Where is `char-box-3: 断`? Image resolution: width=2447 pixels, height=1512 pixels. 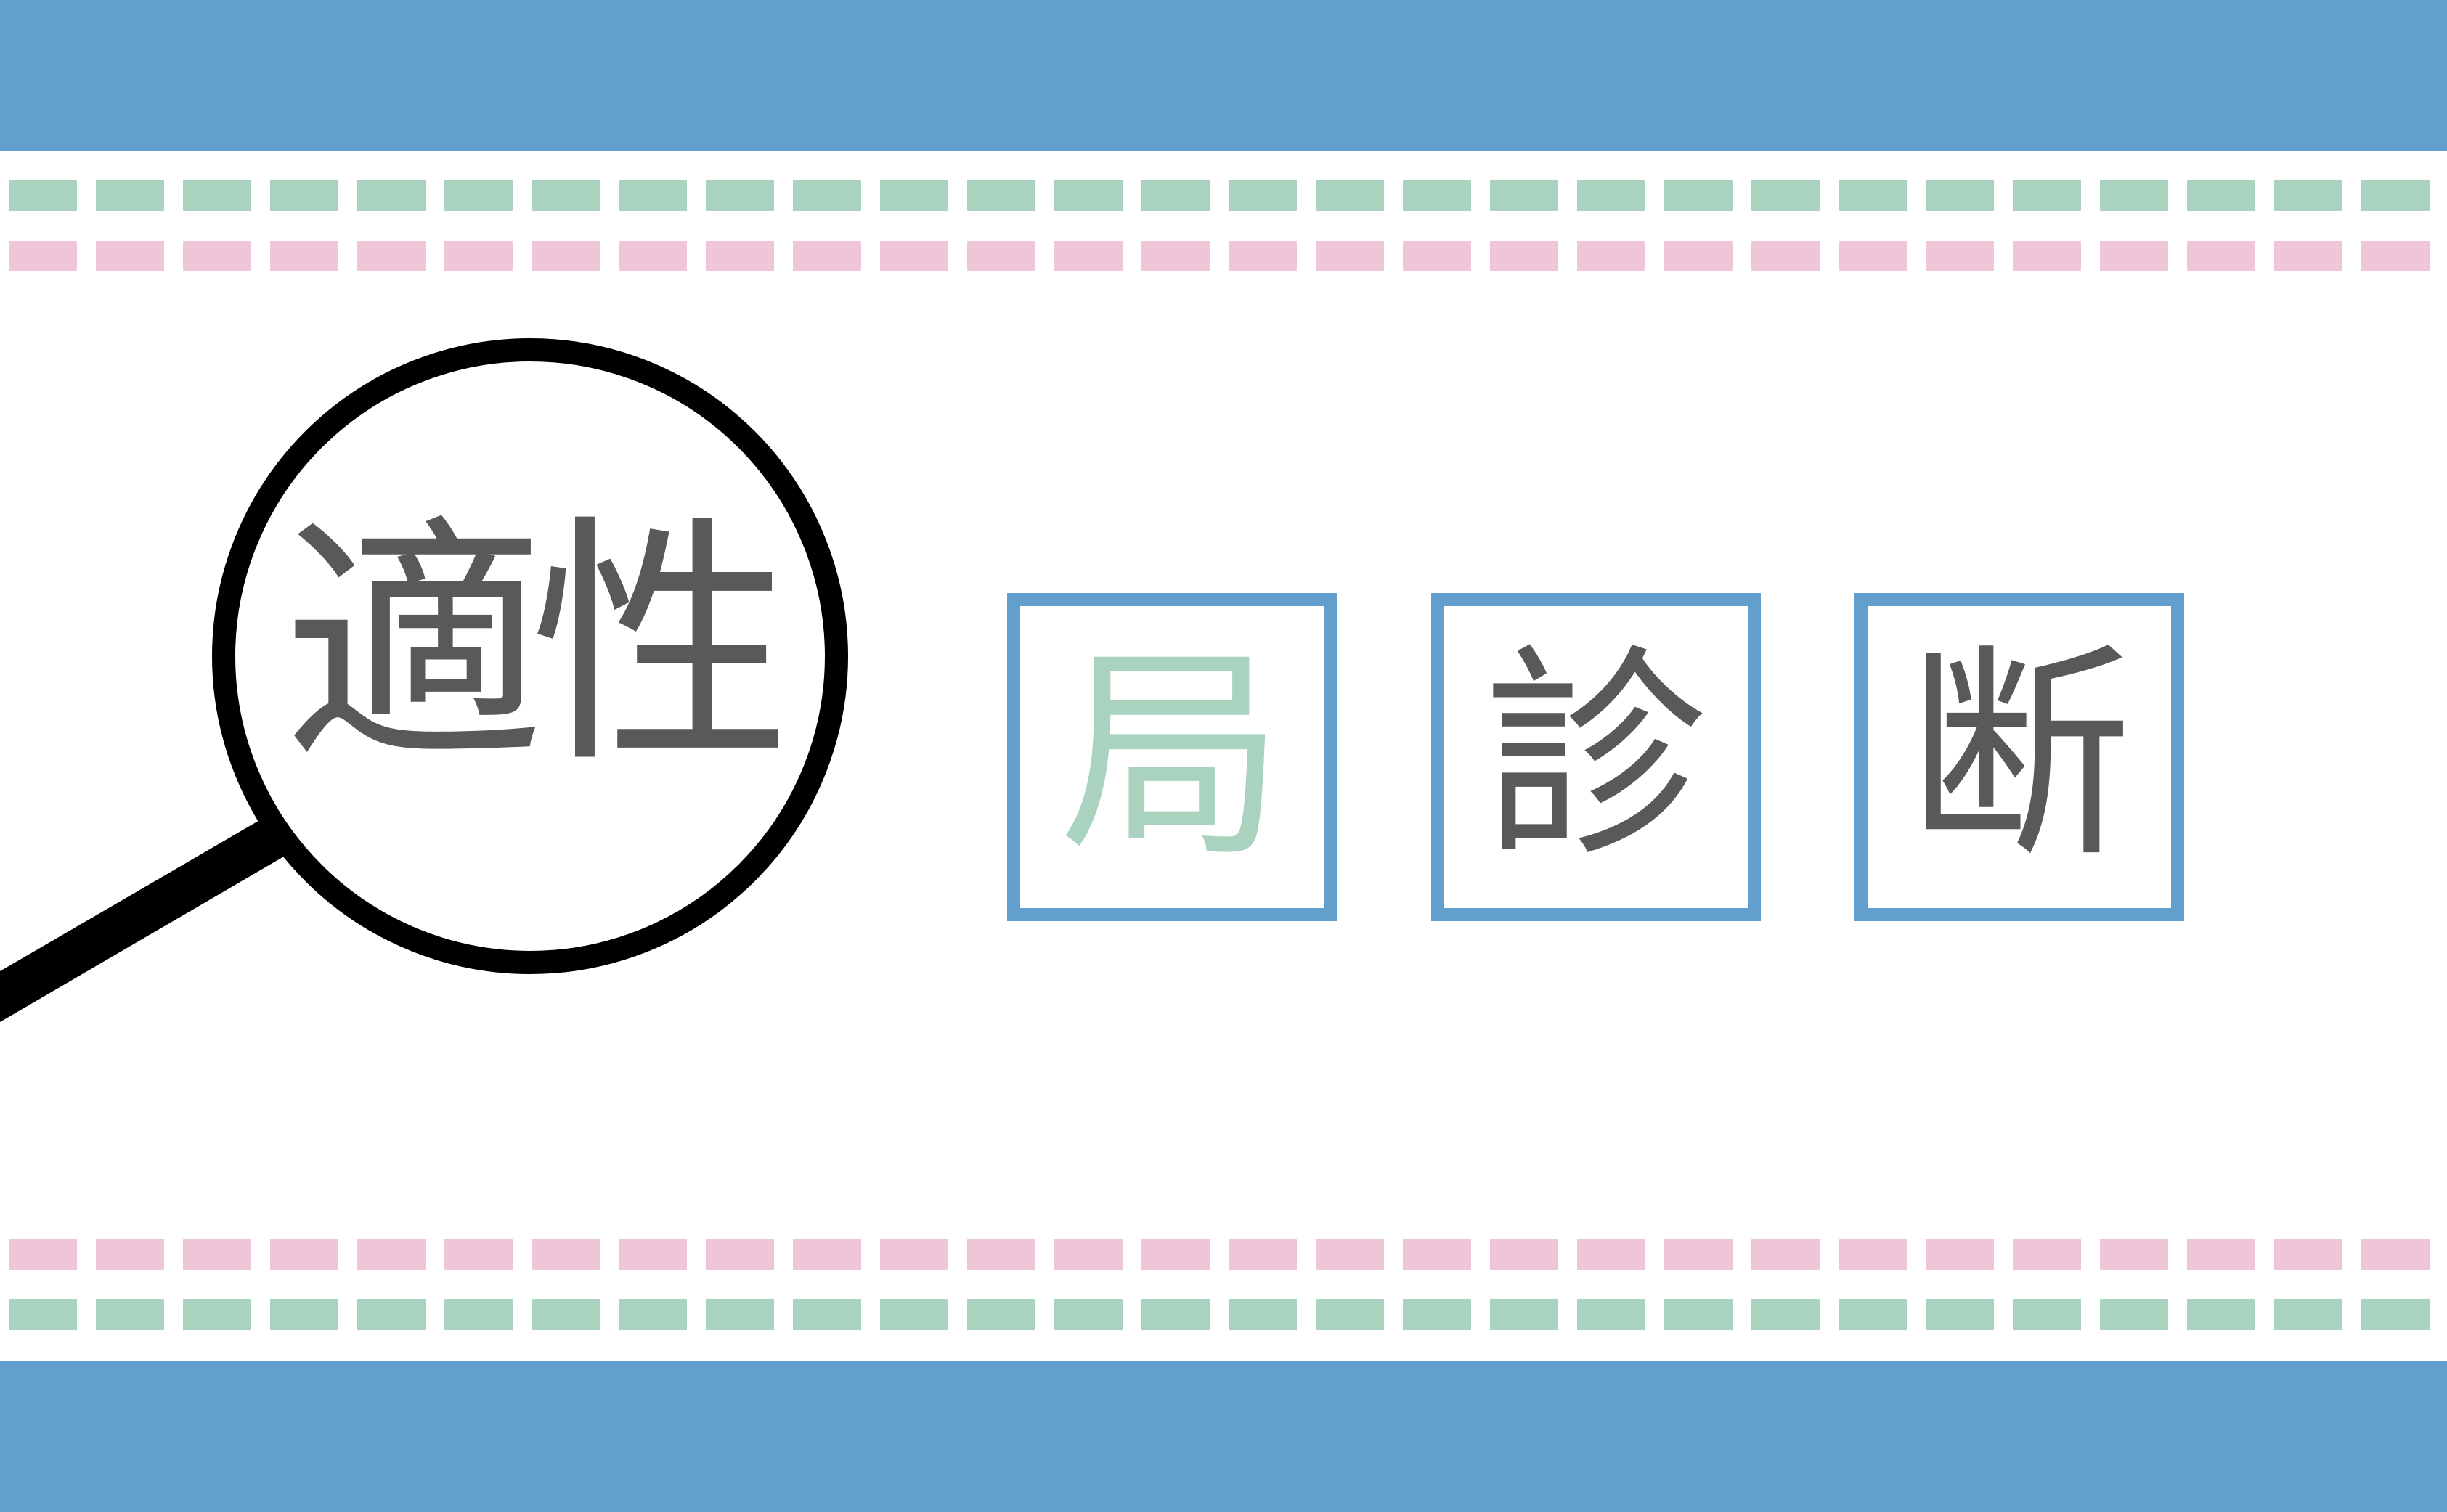
char-box-3: 断 is located at coordinates (2019, 757).